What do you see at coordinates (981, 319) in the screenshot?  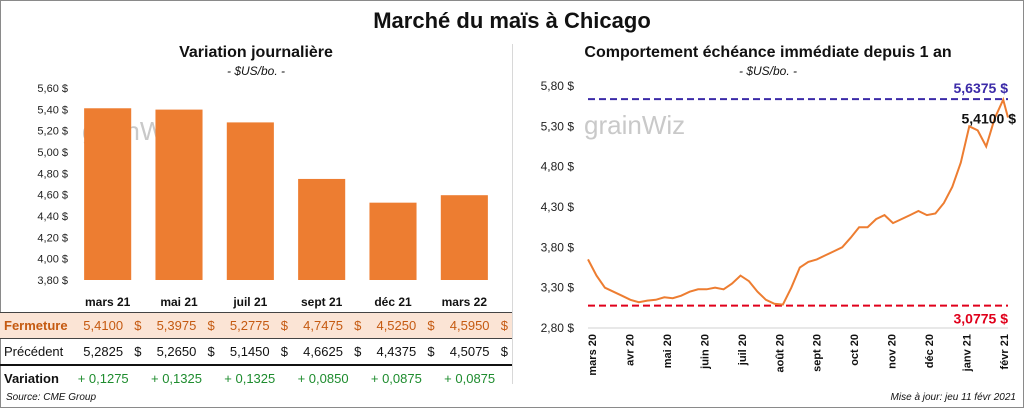 I see `min-value-label: 3,0775 $` at bounding box center [981, 319].